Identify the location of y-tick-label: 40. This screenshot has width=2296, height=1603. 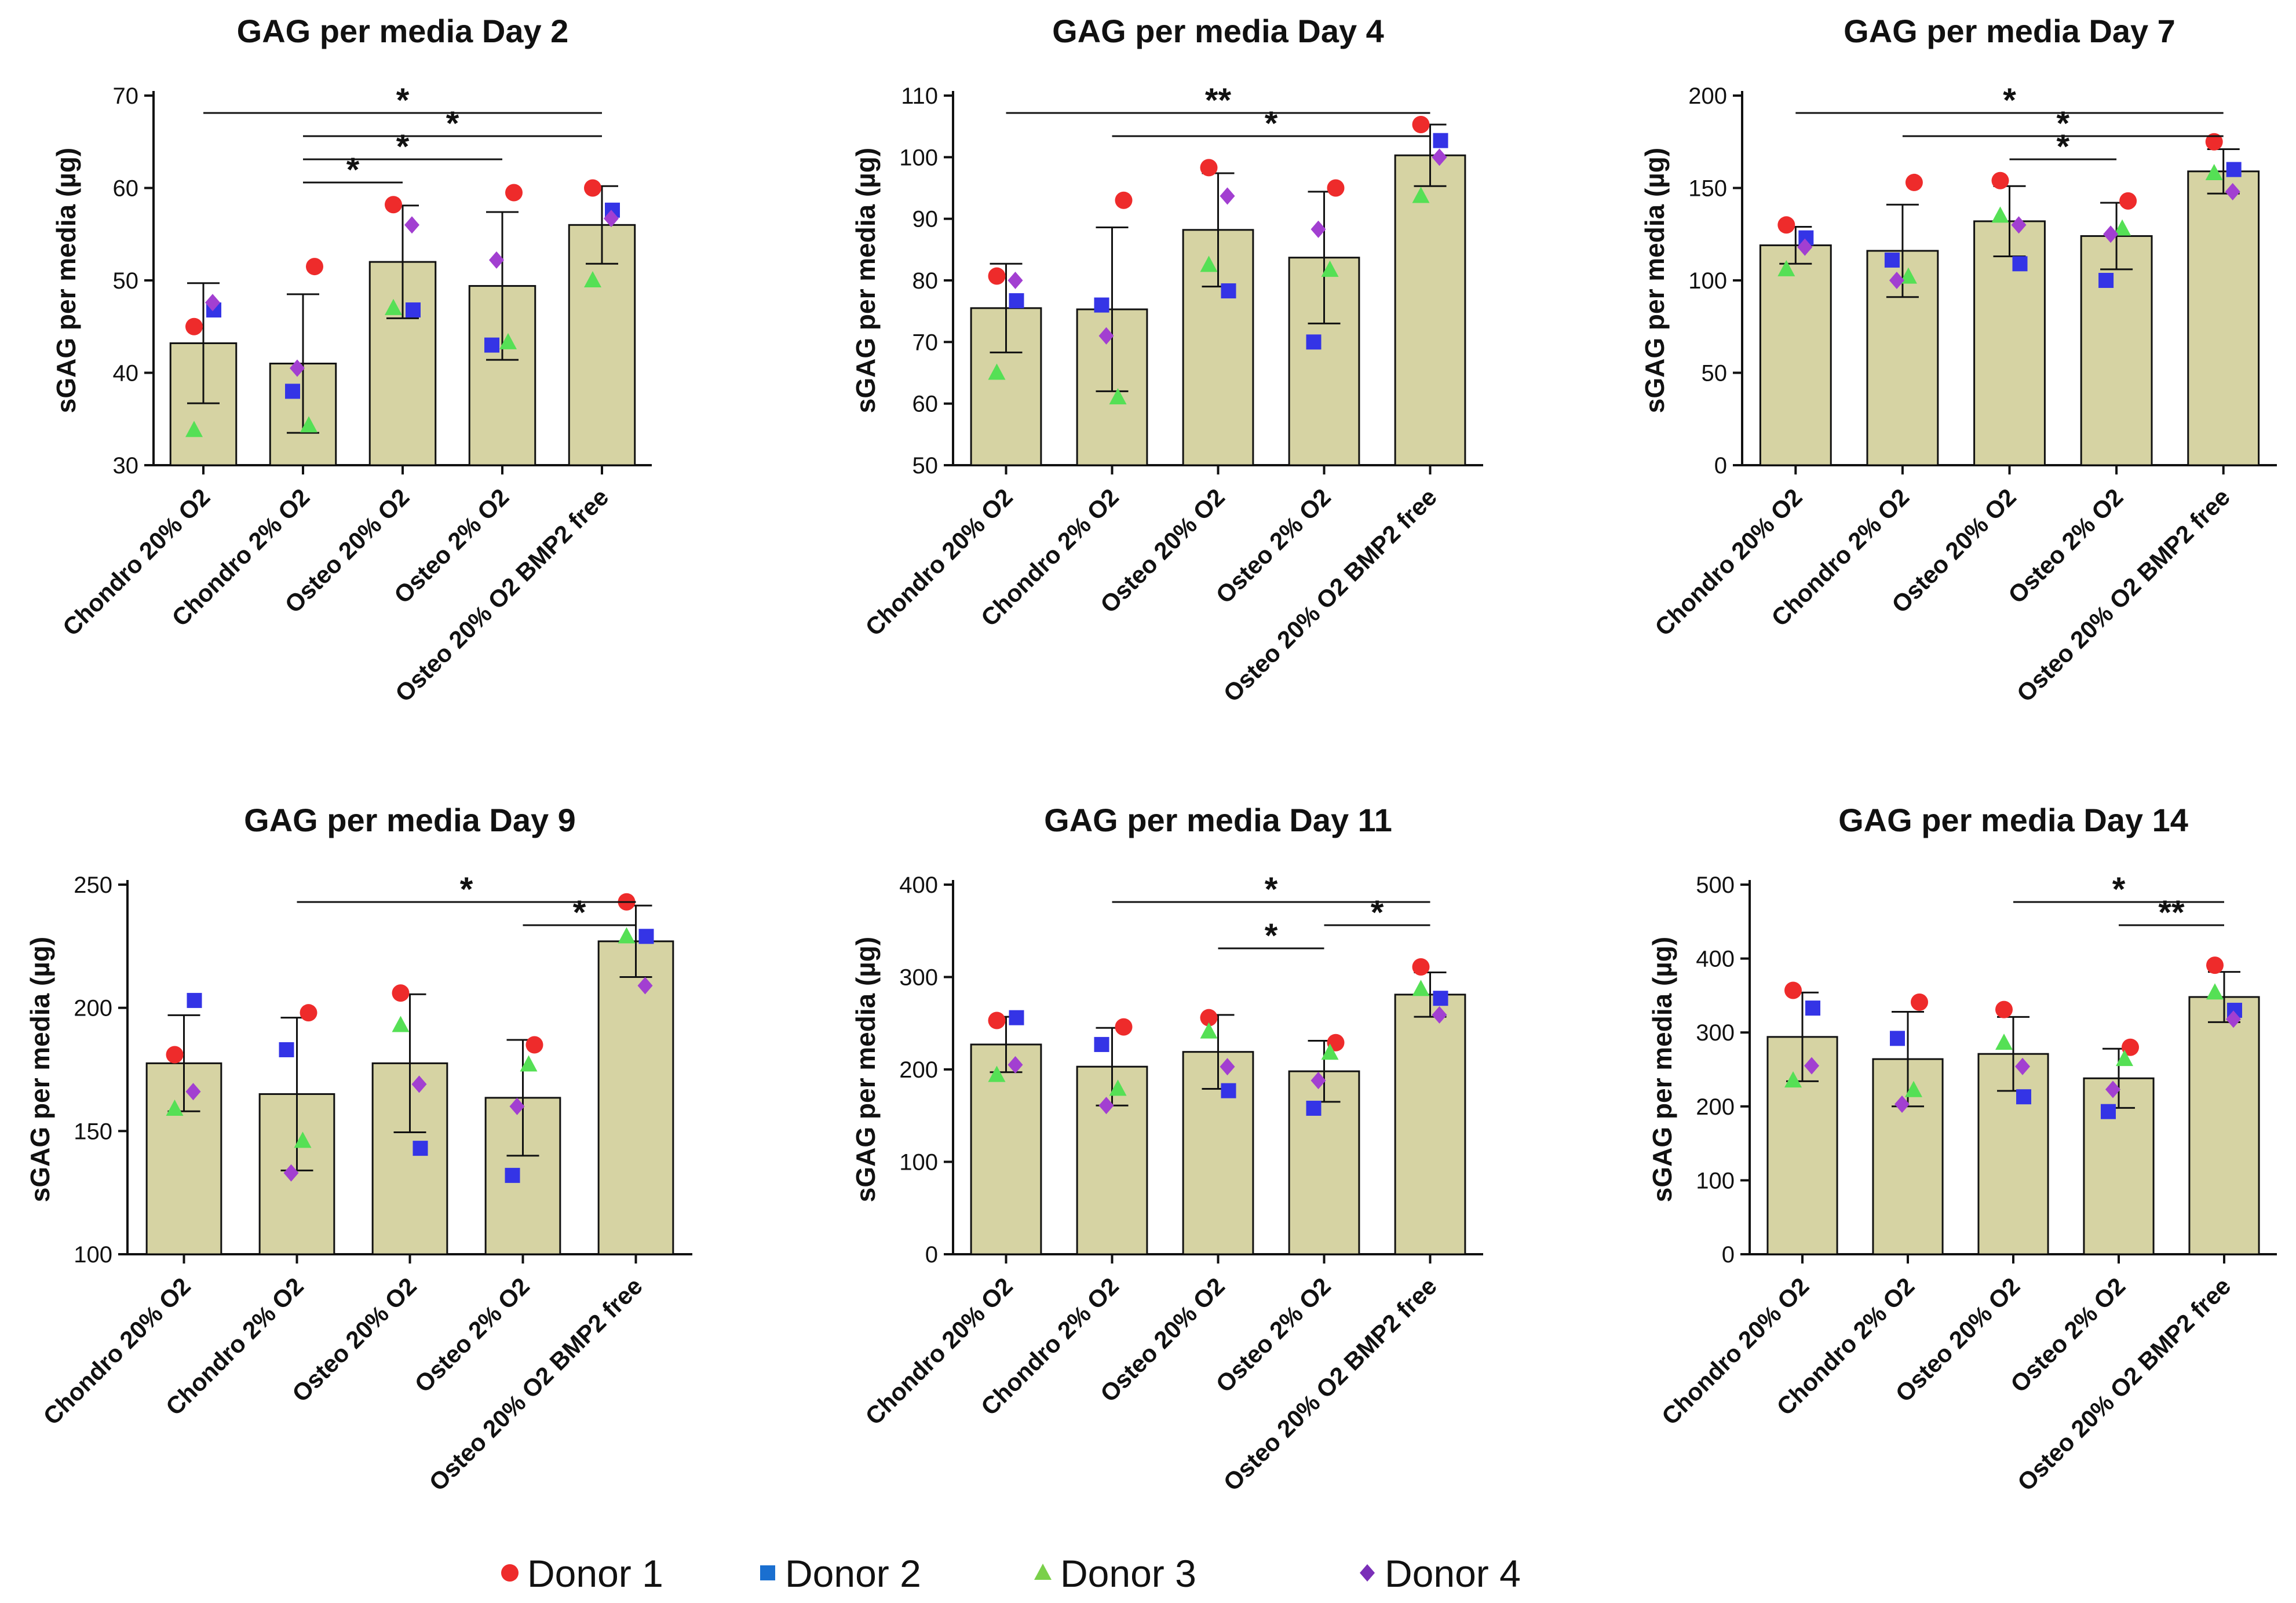
(126, 373).